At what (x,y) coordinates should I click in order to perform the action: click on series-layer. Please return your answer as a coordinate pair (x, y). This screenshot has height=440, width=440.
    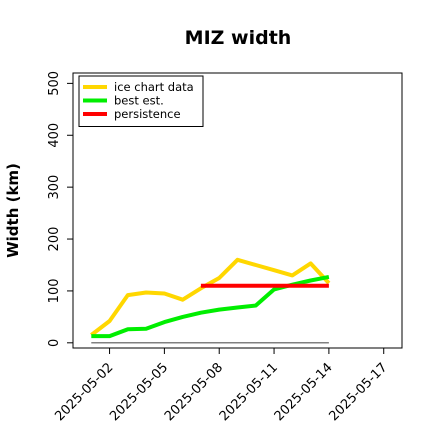
    Looking at the image, I should click on (210, 300).